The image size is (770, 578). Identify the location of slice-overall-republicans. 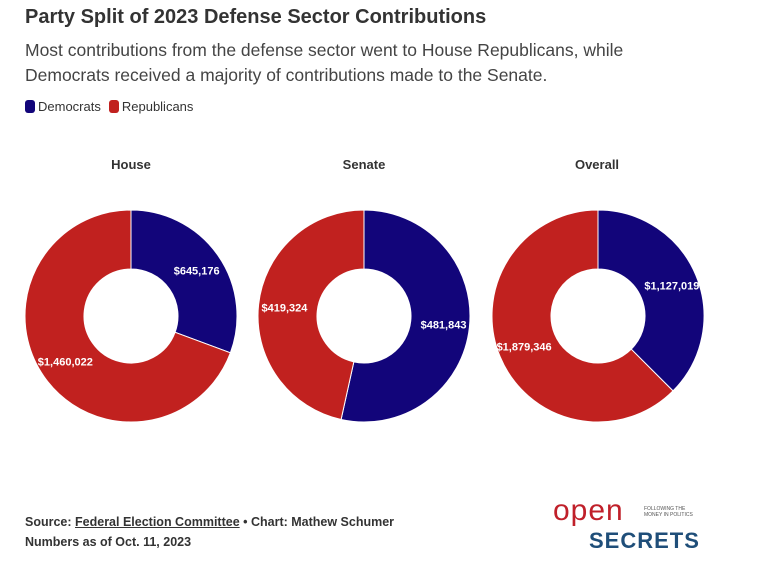
(582, 316).